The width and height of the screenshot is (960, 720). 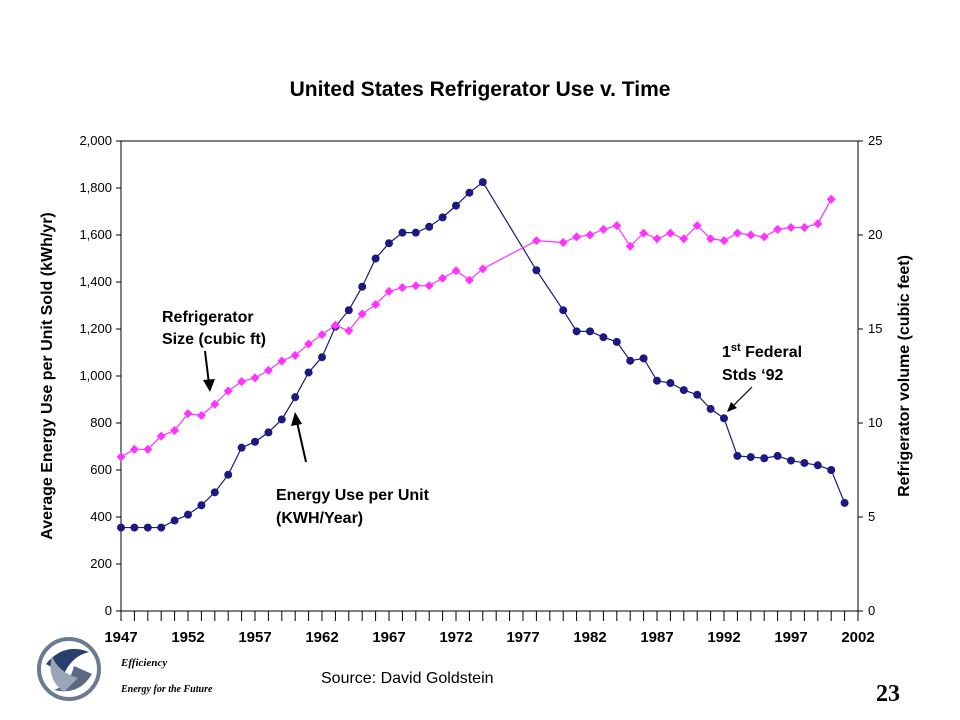 What do you see at coordinates (296, 419) in the screenshot?
I see `annotation-energy-arrowhead` at bounding box center [296, 419].